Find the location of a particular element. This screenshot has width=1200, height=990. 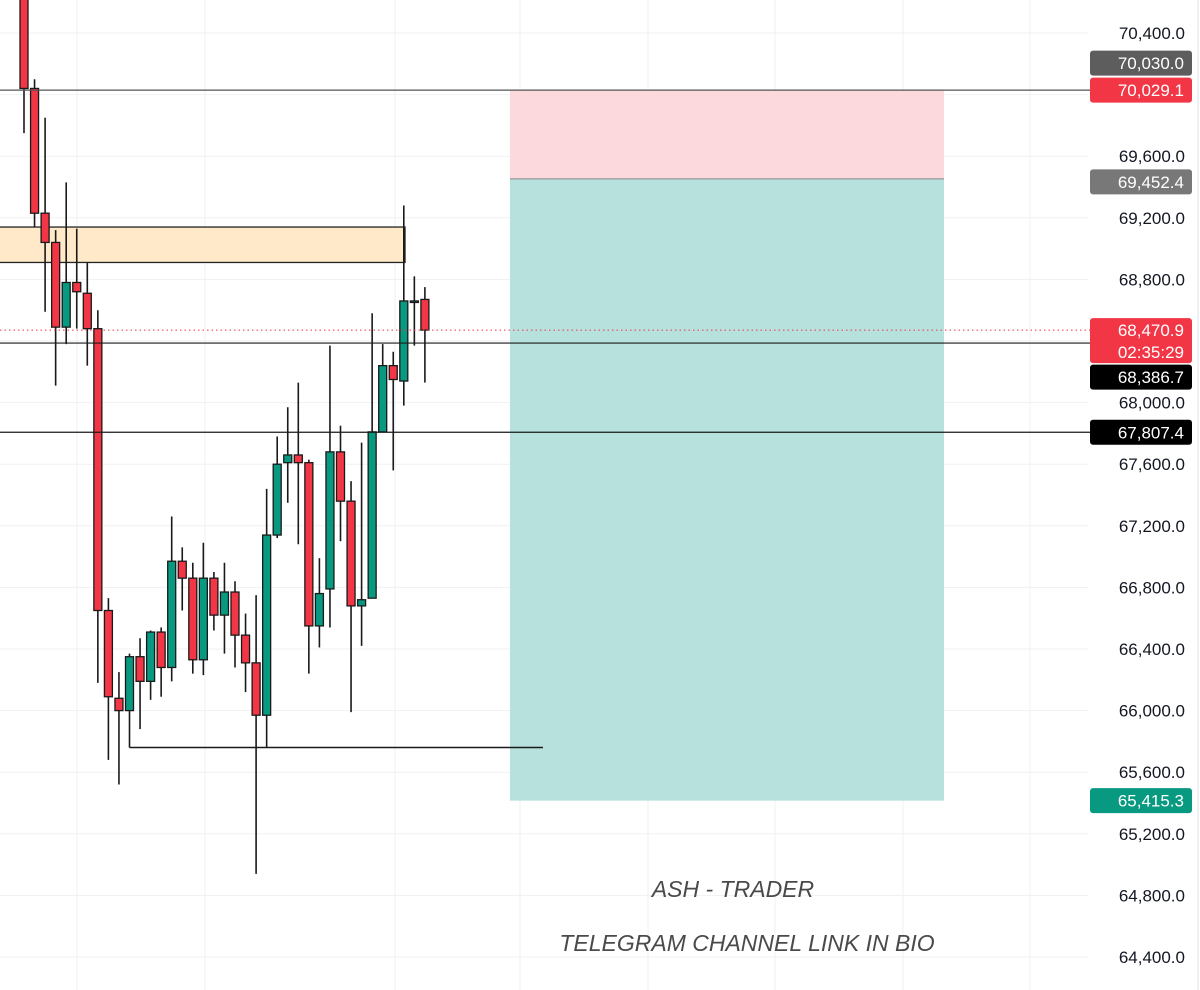

price-tick-label: 68,800.0 is located at coordinates (1152, 279).